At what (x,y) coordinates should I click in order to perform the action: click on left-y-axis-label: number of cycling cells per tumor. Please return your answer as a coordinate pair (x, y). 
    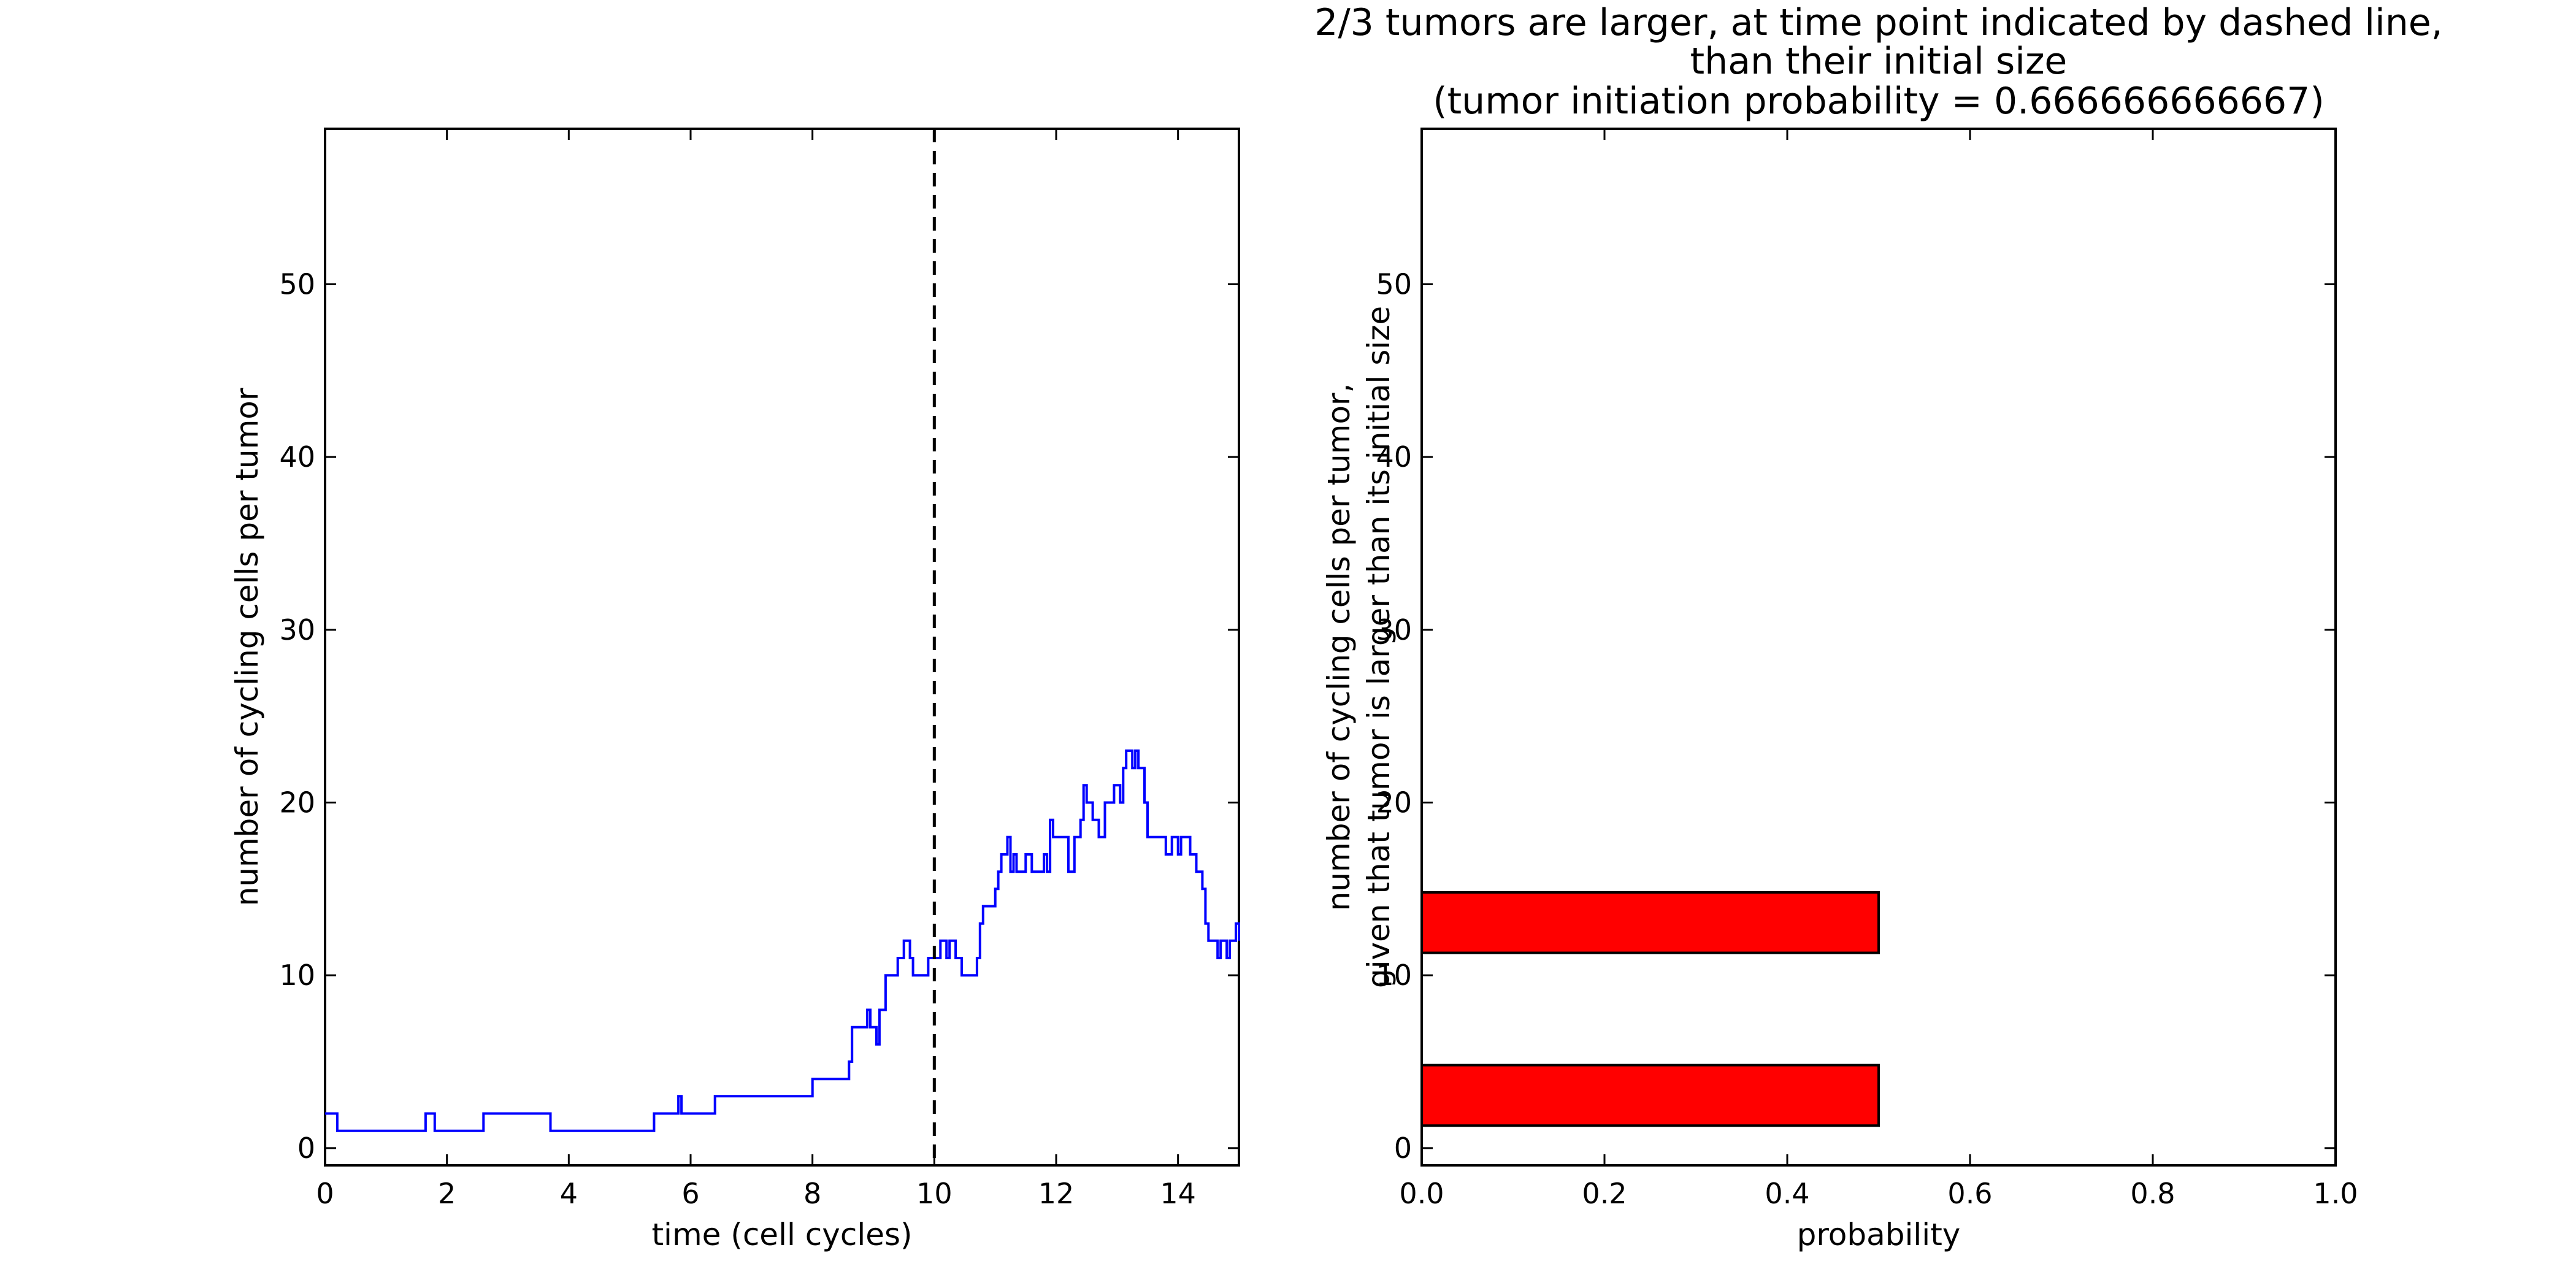
    Looking at the image, I should click on (247, 647).